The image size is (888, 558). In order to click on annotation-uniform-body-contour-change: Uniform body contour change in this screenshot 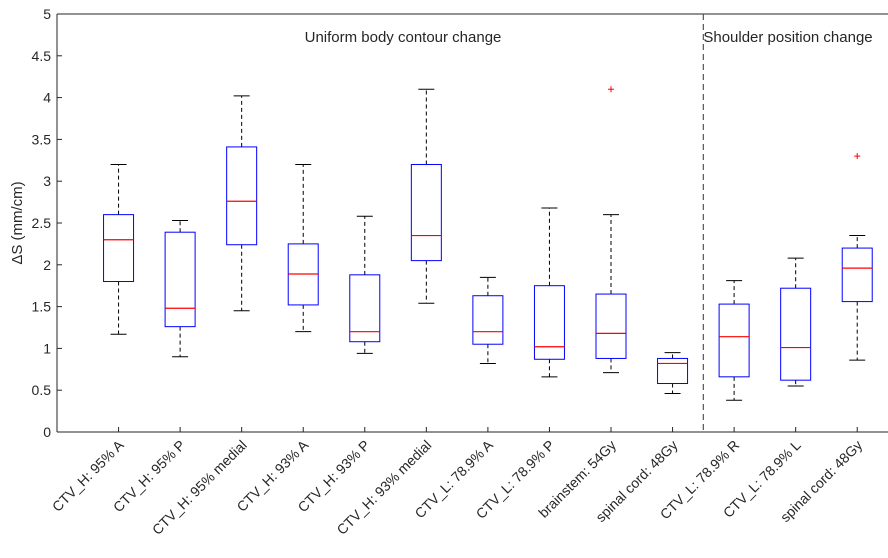, I will do `click(403, 37)`.